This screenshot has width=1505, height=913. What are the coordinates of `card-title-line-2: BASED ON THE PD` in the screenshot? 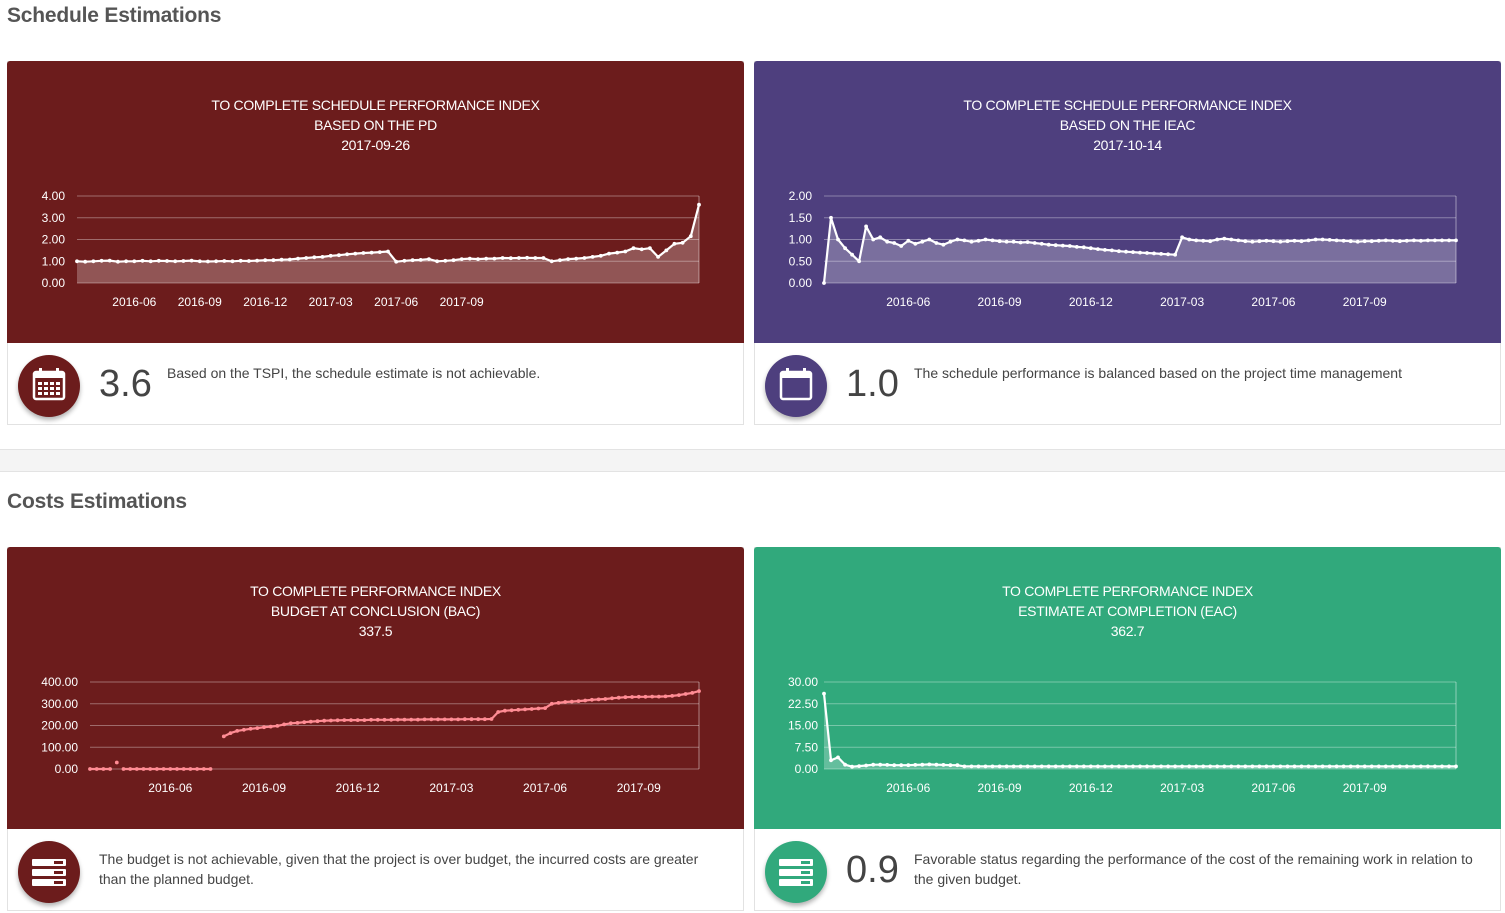 It's located at (375, 125).